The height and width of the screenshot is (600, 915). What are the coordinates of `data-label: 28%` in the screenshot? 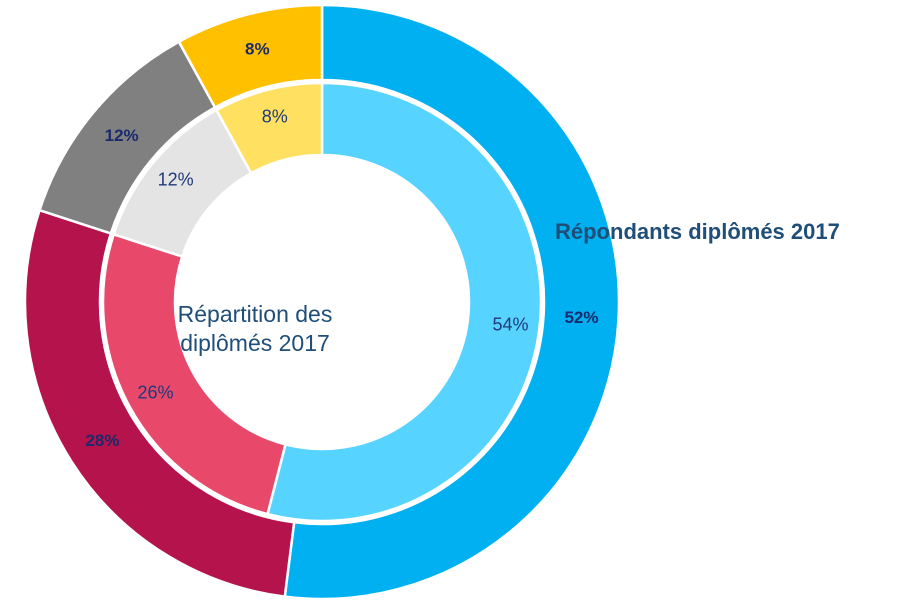 It's located at (102, 440).